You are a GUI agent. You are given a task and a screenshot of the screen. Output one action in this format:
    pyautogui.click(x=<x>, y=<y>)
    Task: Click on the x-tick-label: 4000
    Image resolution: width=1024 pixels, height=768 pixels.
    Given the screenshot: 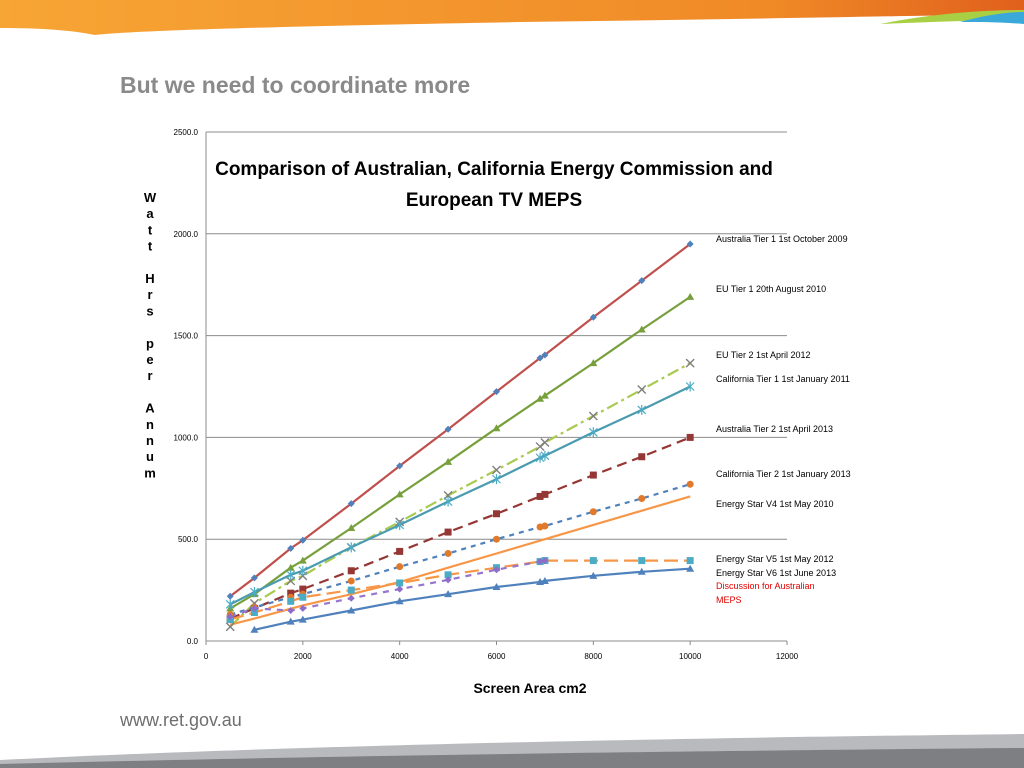 What is the action you would take?
    pyautogui.click(x=400, y=656)
    